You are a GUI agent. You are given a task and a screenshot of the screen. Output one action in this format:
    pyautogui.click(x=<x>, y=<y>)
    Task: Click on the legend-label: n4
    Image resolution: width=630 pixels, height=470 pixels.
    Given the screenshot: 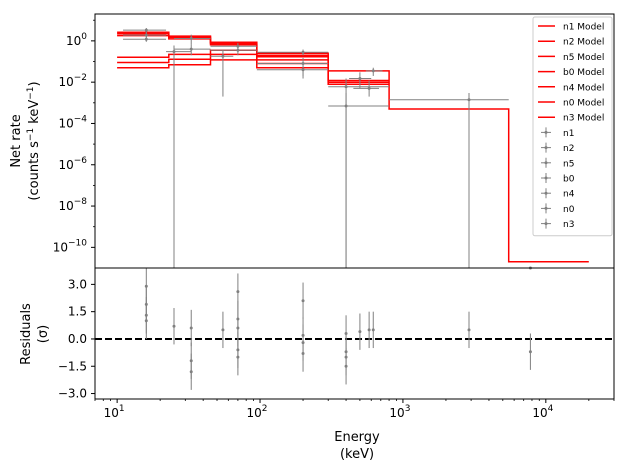 What is the action you would take?
    pyautogui.click(x=569, y=195)
    